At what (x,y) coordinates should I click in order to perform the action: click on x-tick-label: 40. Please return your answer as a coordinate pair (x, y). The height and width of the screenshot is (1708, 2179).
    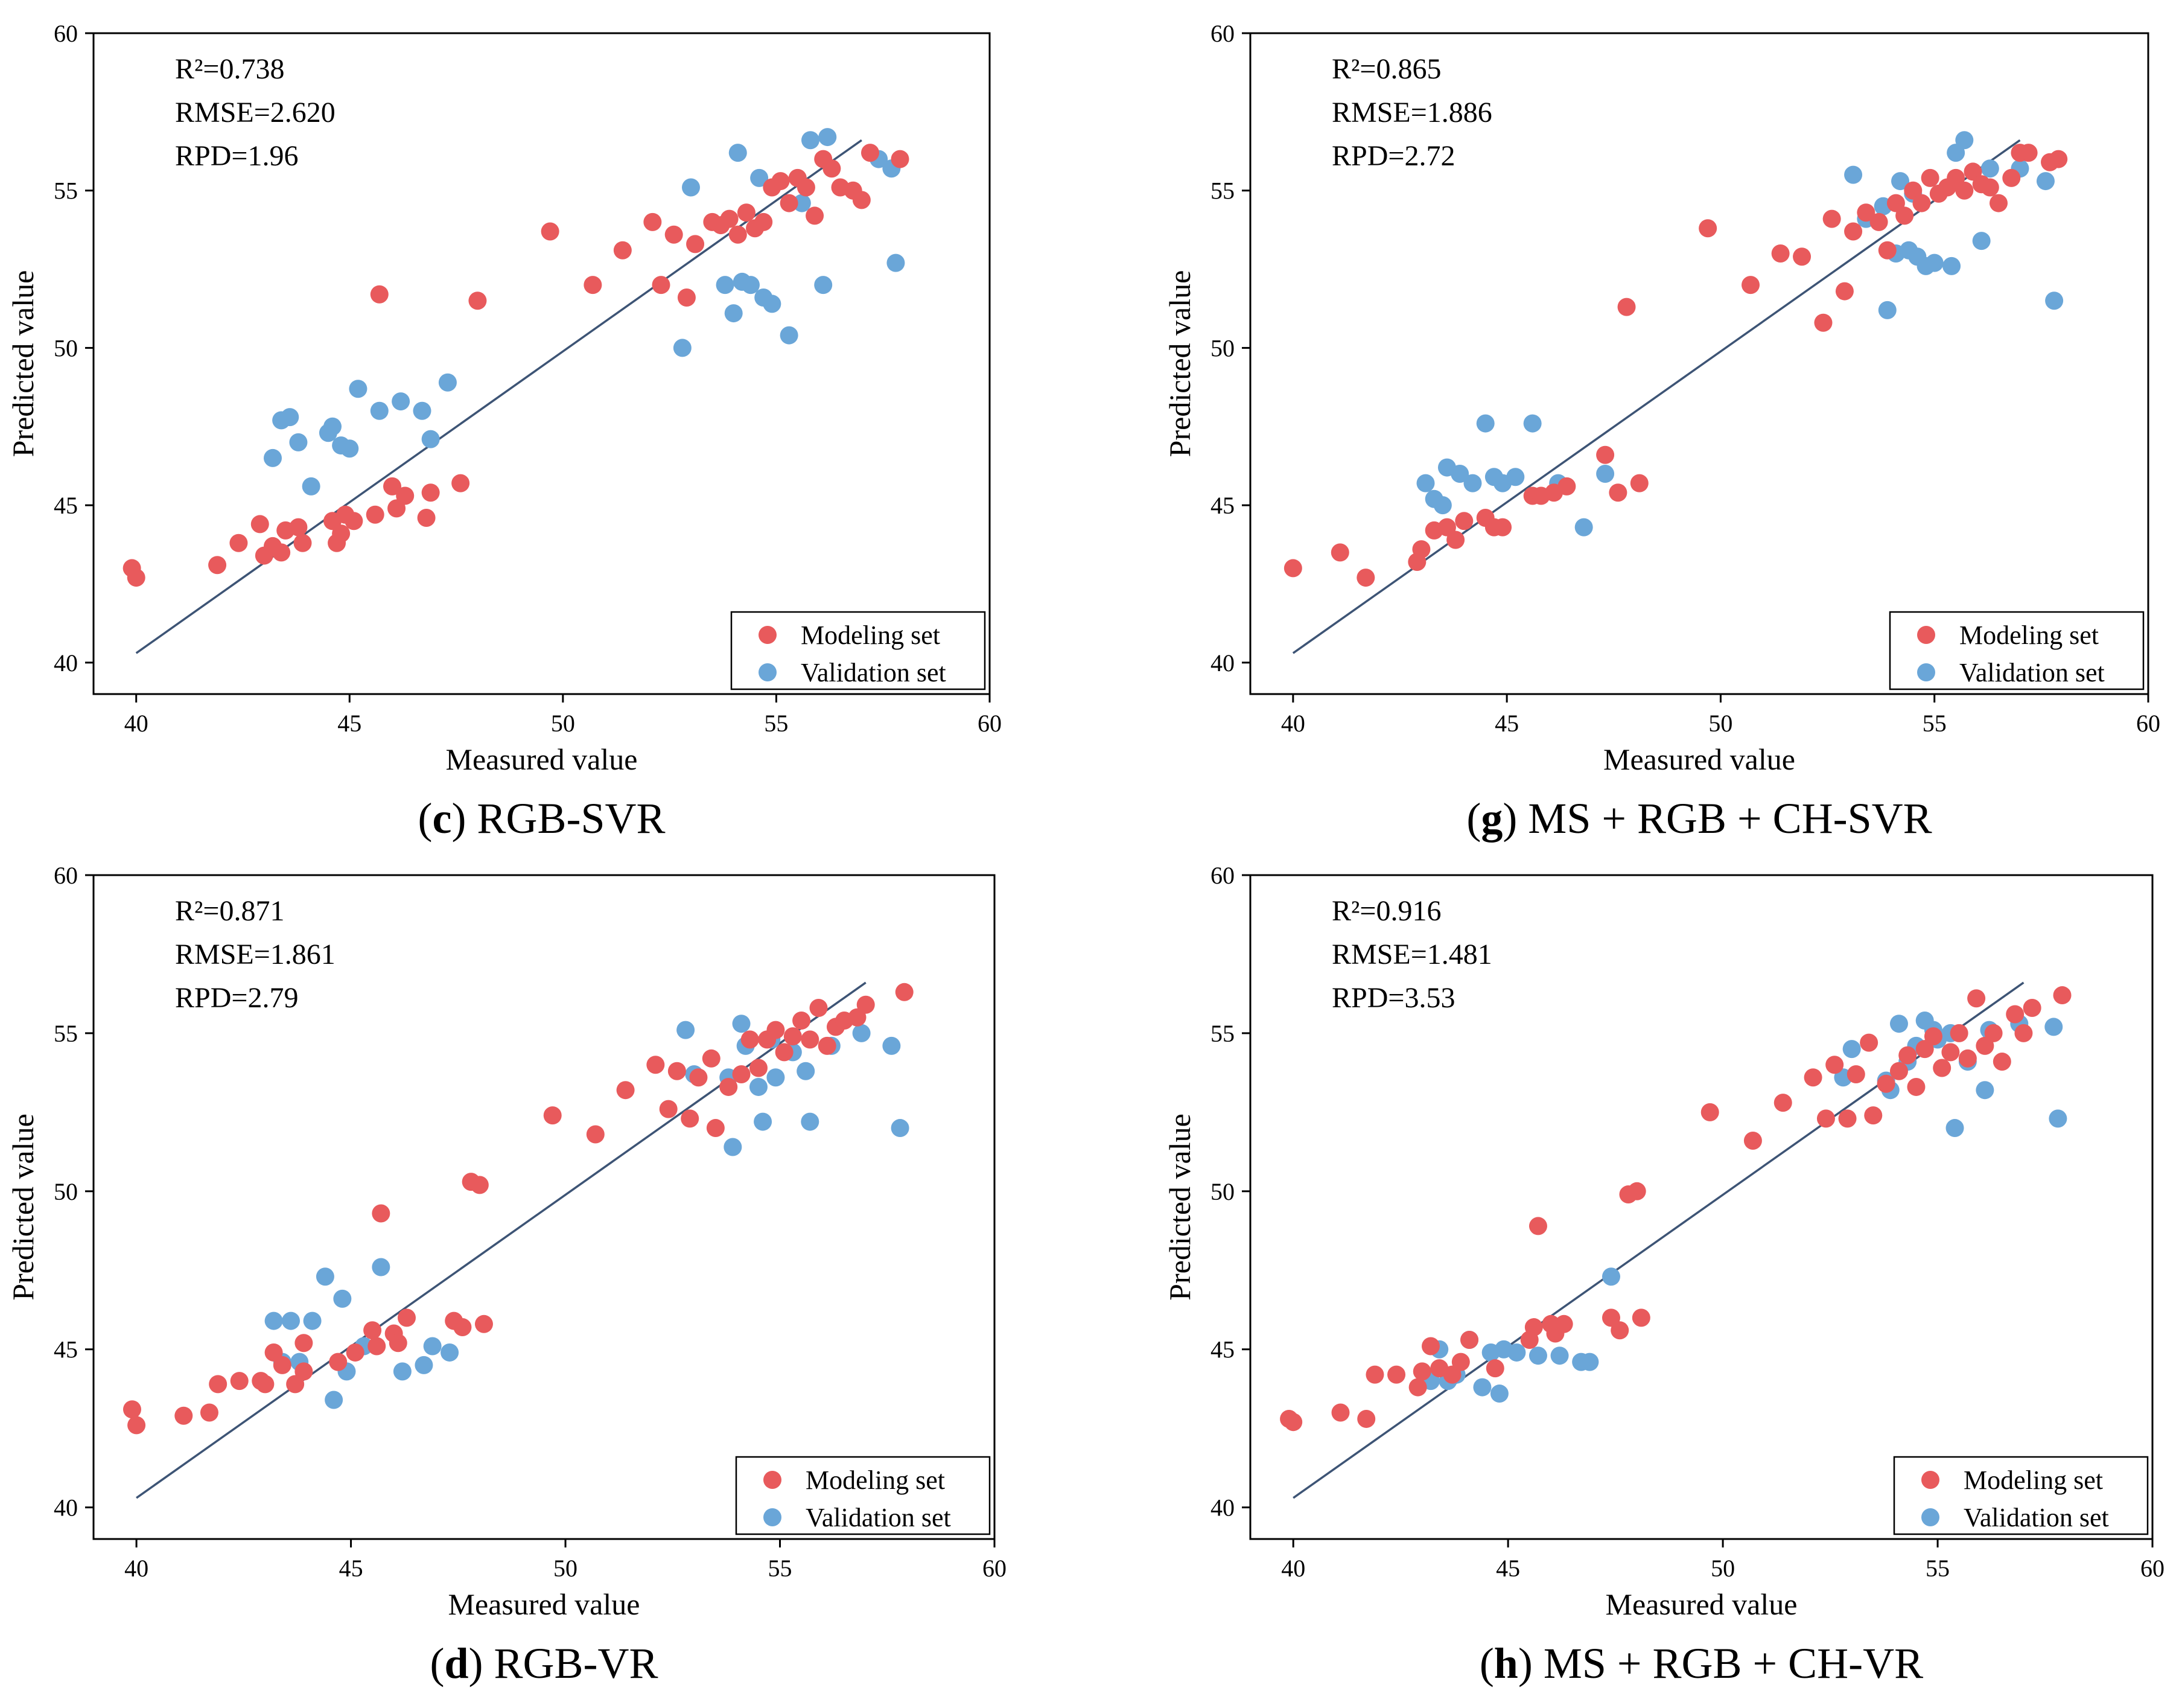
    Looking at the image, I should click on (136, 723).